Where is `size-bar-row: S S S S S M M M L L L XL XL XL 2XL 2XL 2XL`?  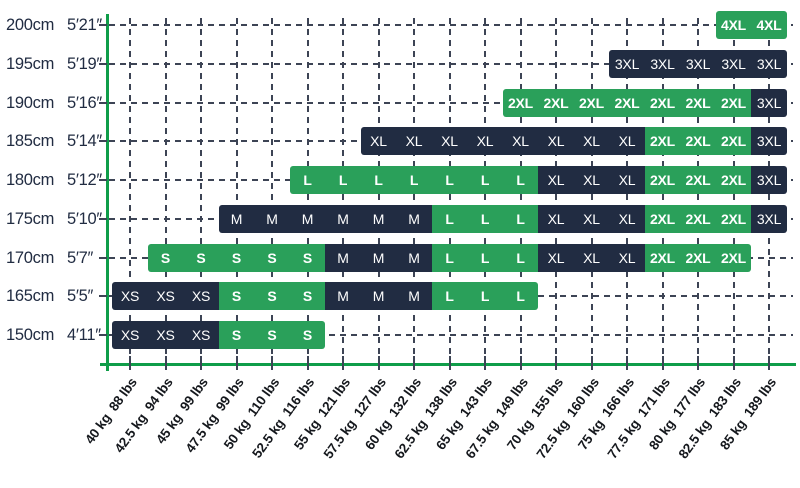 size-bar-row: S S S S S M M M L L L XL XL XL 2XL 2XL 2XL is located at coordinates (449, 257).